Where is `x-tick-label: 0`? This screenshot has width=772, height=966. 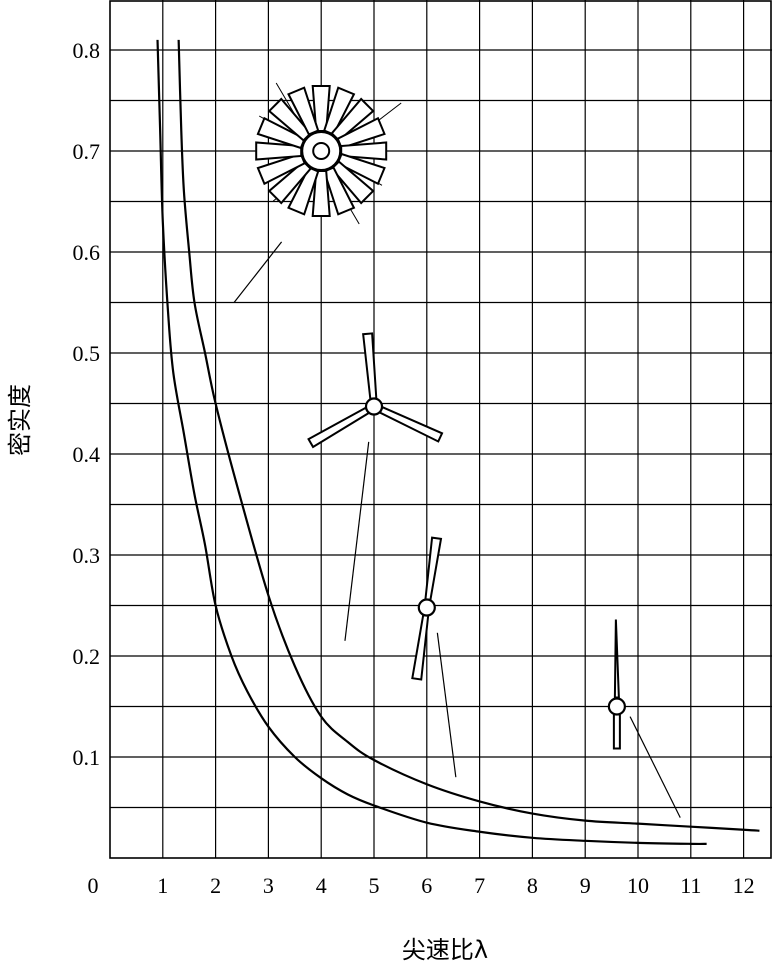
x-tick-label: 0 is located at coordinates (93, 885).